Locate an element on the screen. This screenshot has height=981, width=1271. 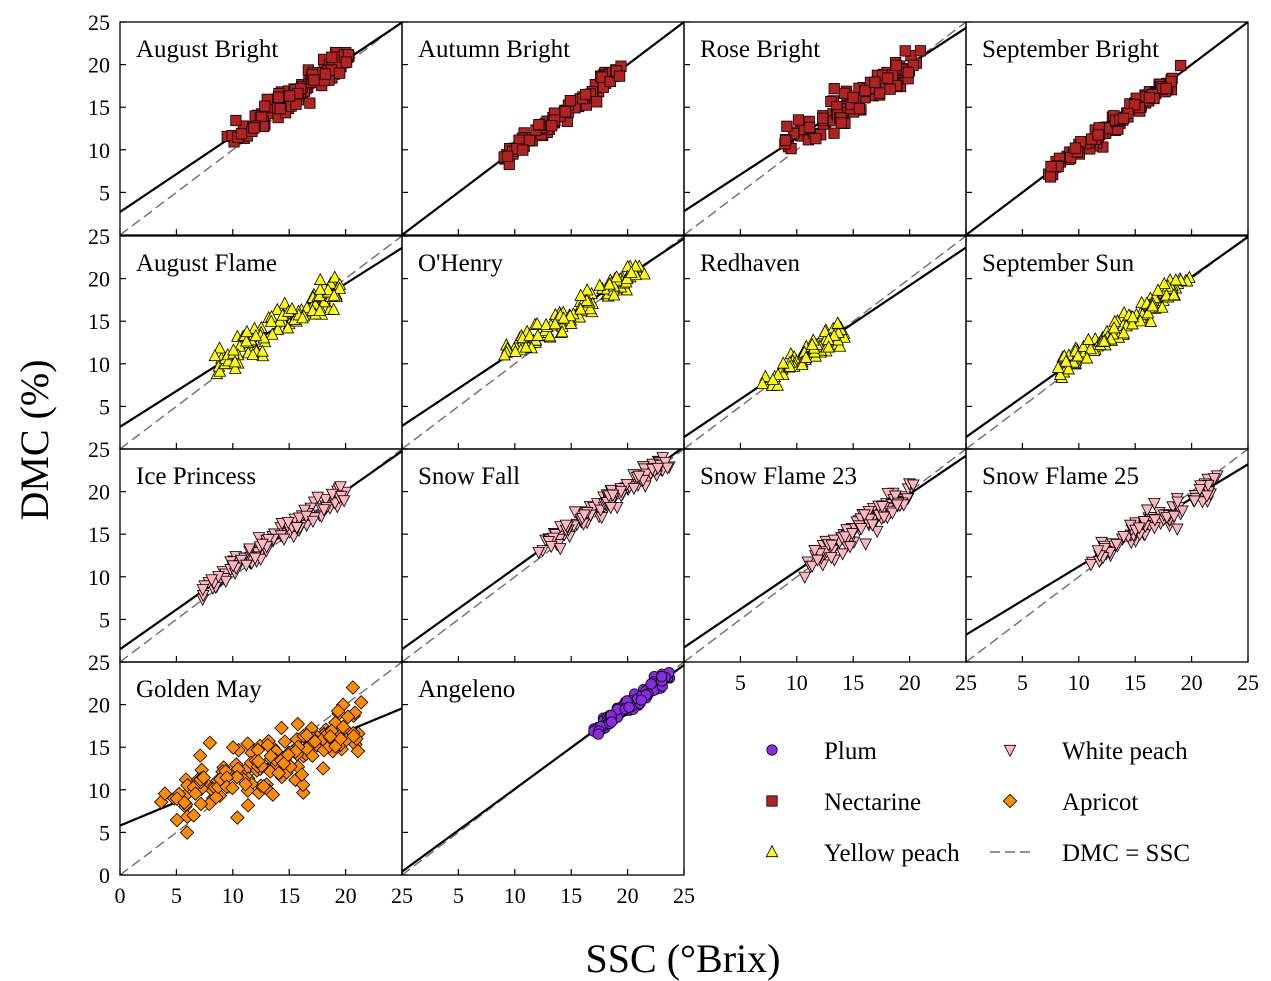
legend-label: White peach is located at coordinates (1125, 751).